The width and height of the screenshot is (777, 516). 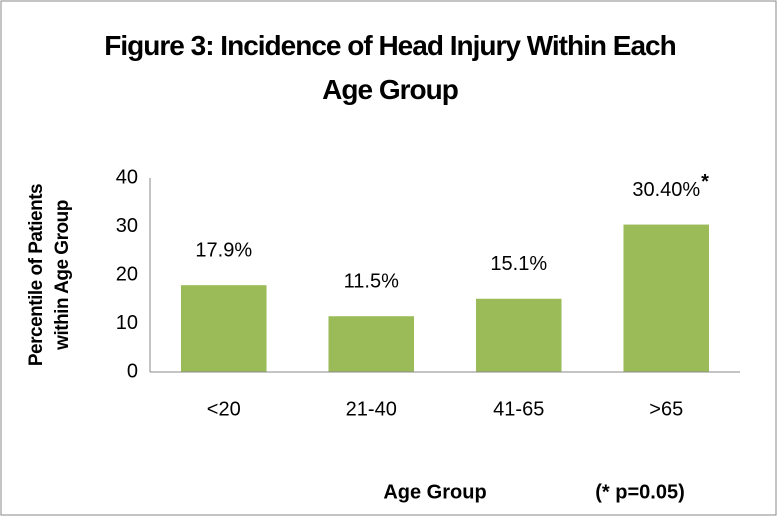 What do you see at coordinates (224, 409) in the screenshot?
I see `x-tick-label: <20` at bounding box center [224, 409].